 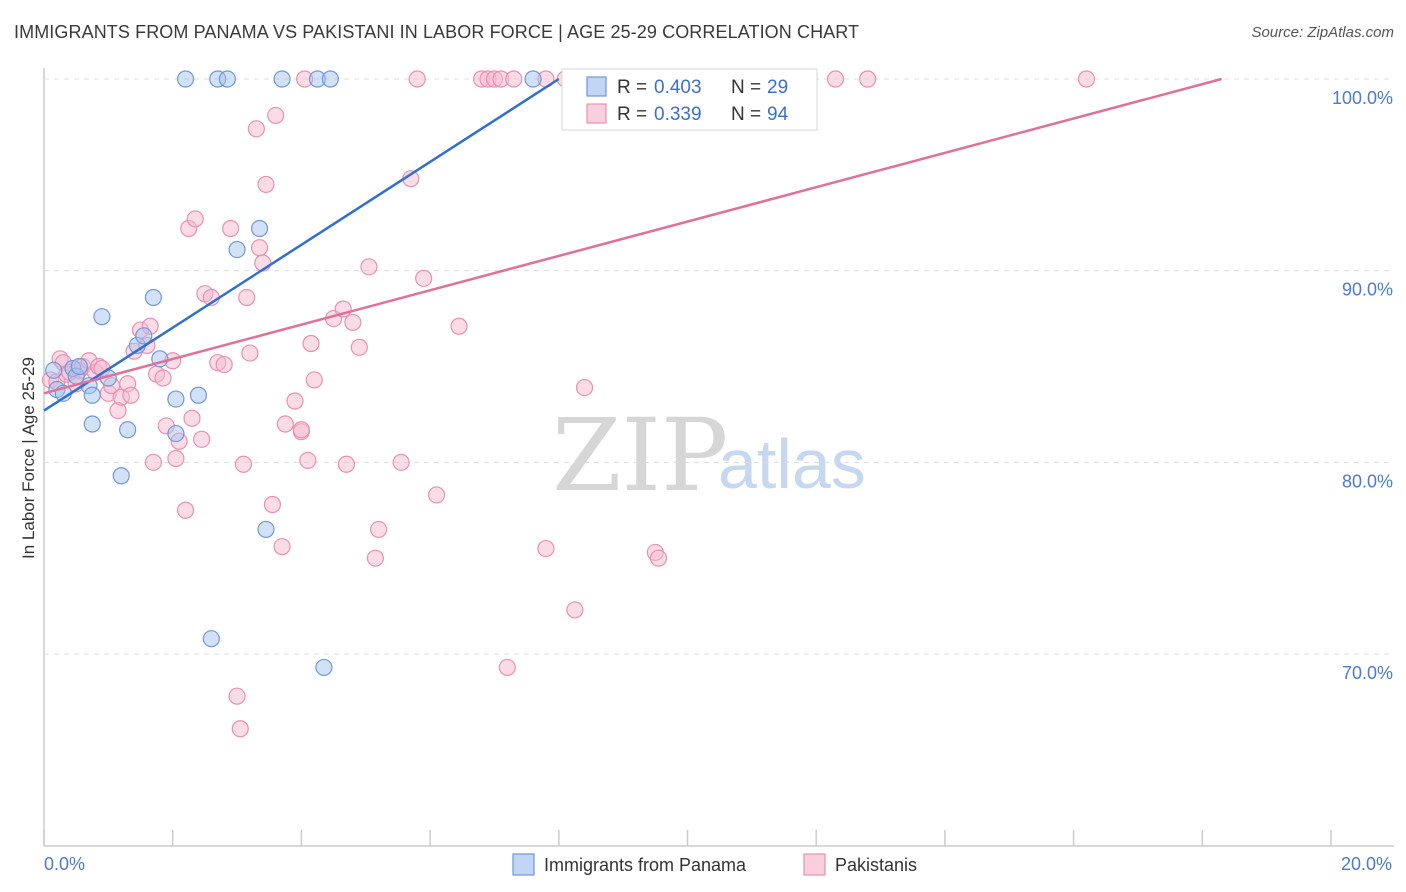 What do you see at coordinates (596, 86) in the screenshot?
I see `stats-swatch-panama` at bounding box center [596, 86].